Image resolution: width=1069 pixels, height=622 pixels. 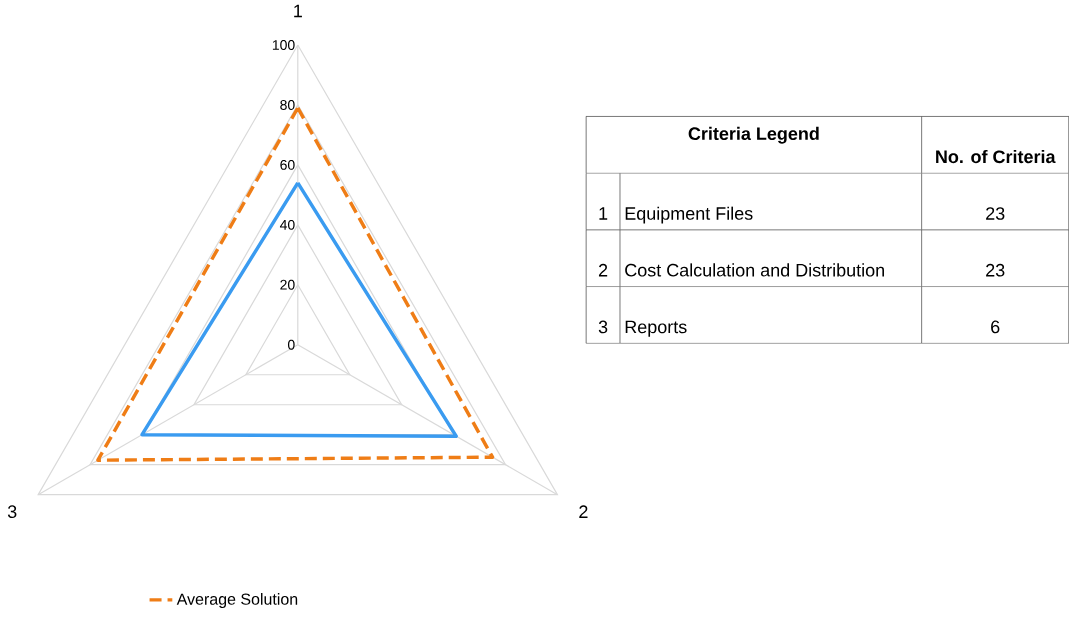 I want to click on category-label: Equipment Files, so click(x=689, y=215).